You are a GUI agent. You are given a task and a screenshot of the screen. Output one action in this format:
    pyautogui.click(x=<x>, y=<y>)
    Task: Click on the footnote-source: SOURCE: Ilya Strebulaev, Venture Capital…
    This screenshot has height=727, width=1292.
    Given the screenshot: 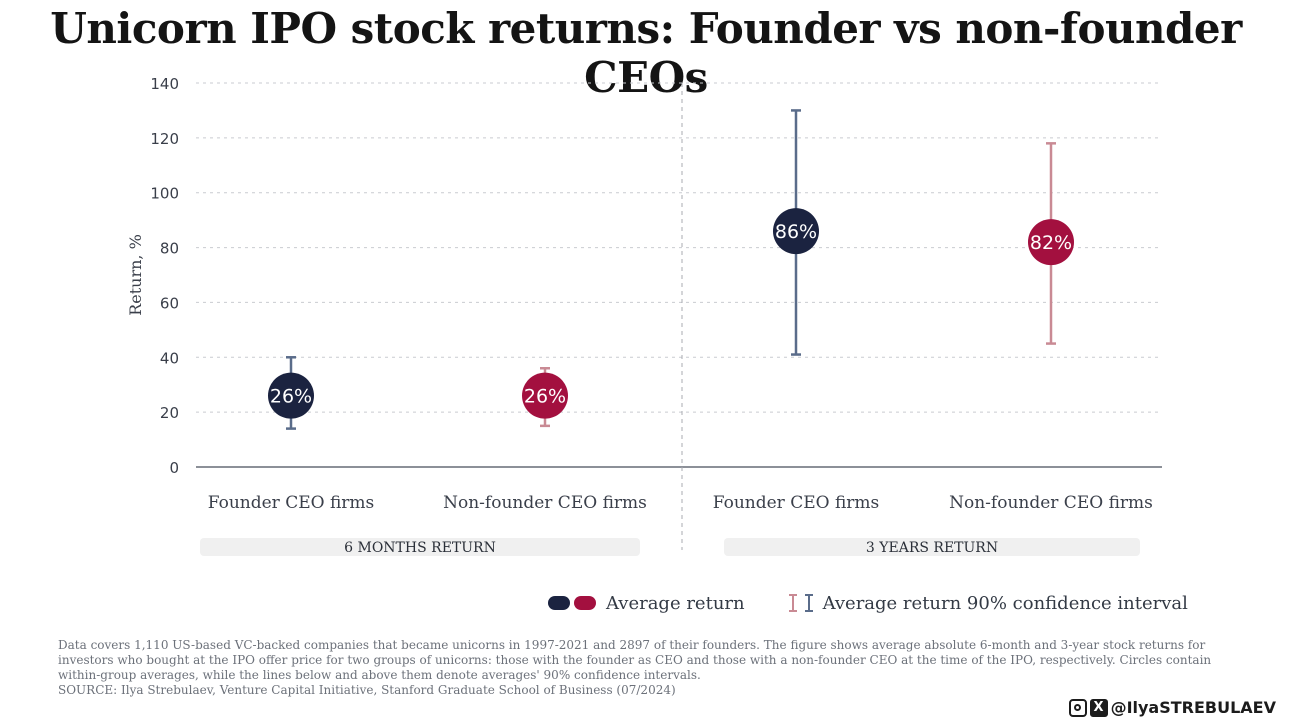 What is the action you would take?
    pyautogui.click(x=367, y=690)
    